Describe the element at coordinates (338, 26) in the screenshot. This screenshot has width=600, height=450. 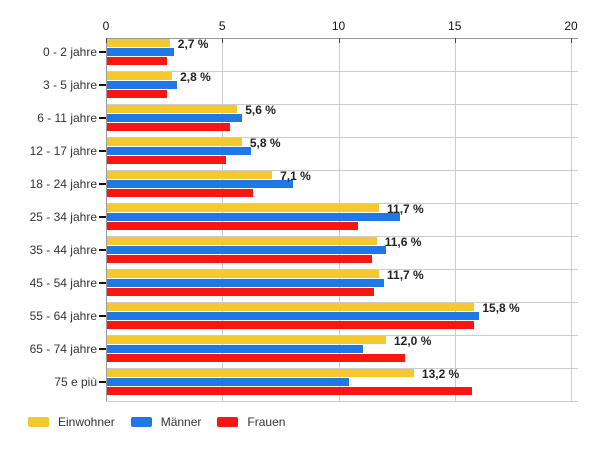
I see `x-axis-tick-label: 10` at that location.